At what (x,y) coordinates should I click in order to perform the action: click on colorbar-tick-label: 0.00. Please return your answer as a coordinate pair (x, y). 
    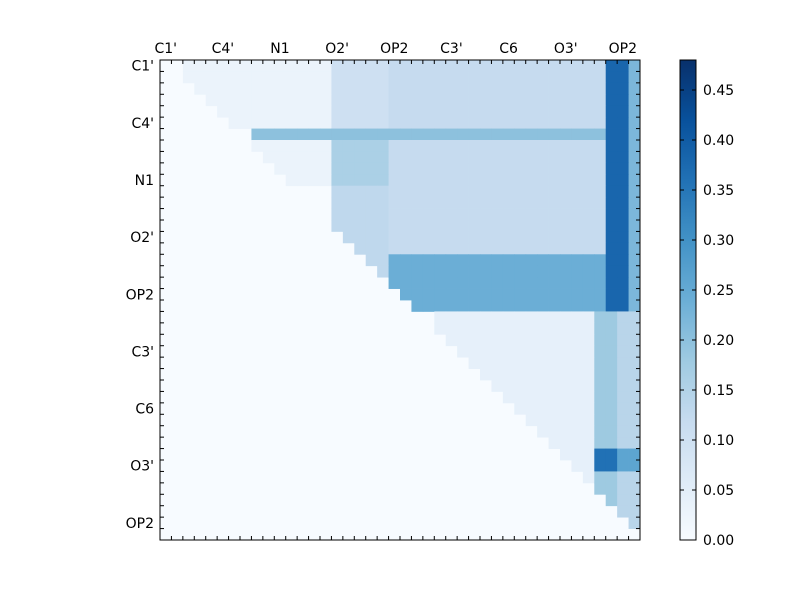
    Looking at the image, I should click on (718, 541).